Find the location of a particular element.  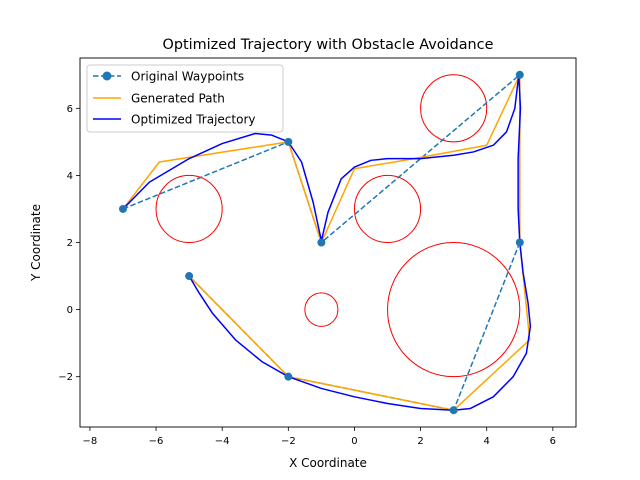

x-tick-label: −2 is located at coordinates (288, 441).